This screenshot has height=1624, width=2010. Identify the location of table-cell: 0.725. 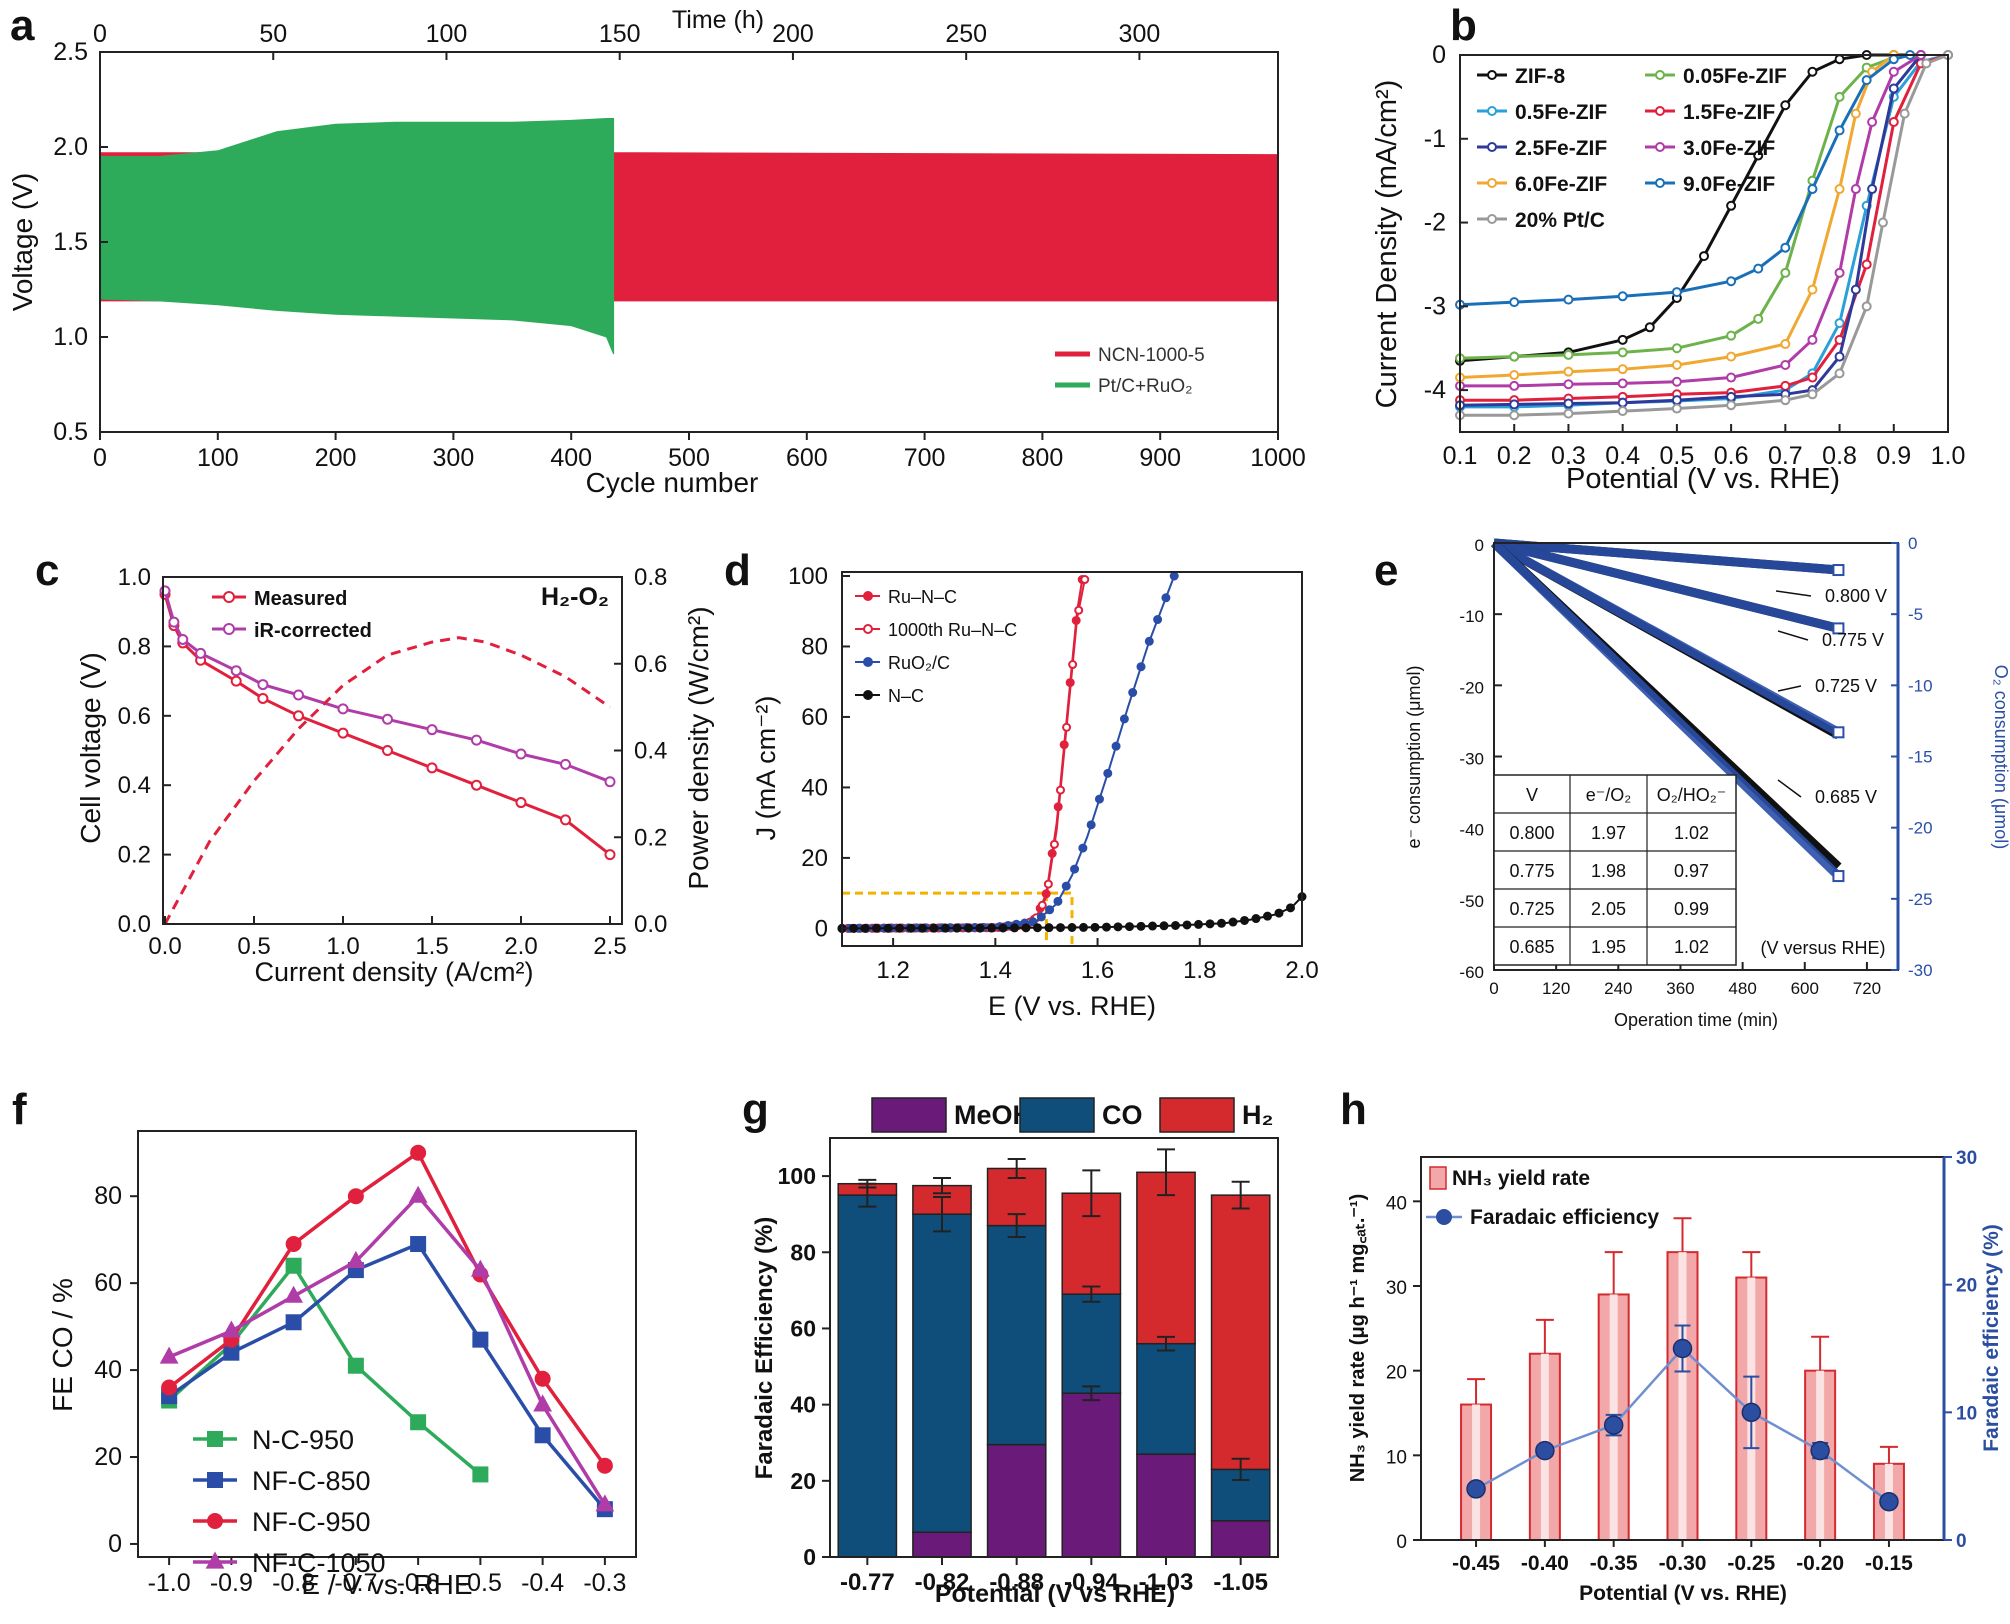
(1531, 909).